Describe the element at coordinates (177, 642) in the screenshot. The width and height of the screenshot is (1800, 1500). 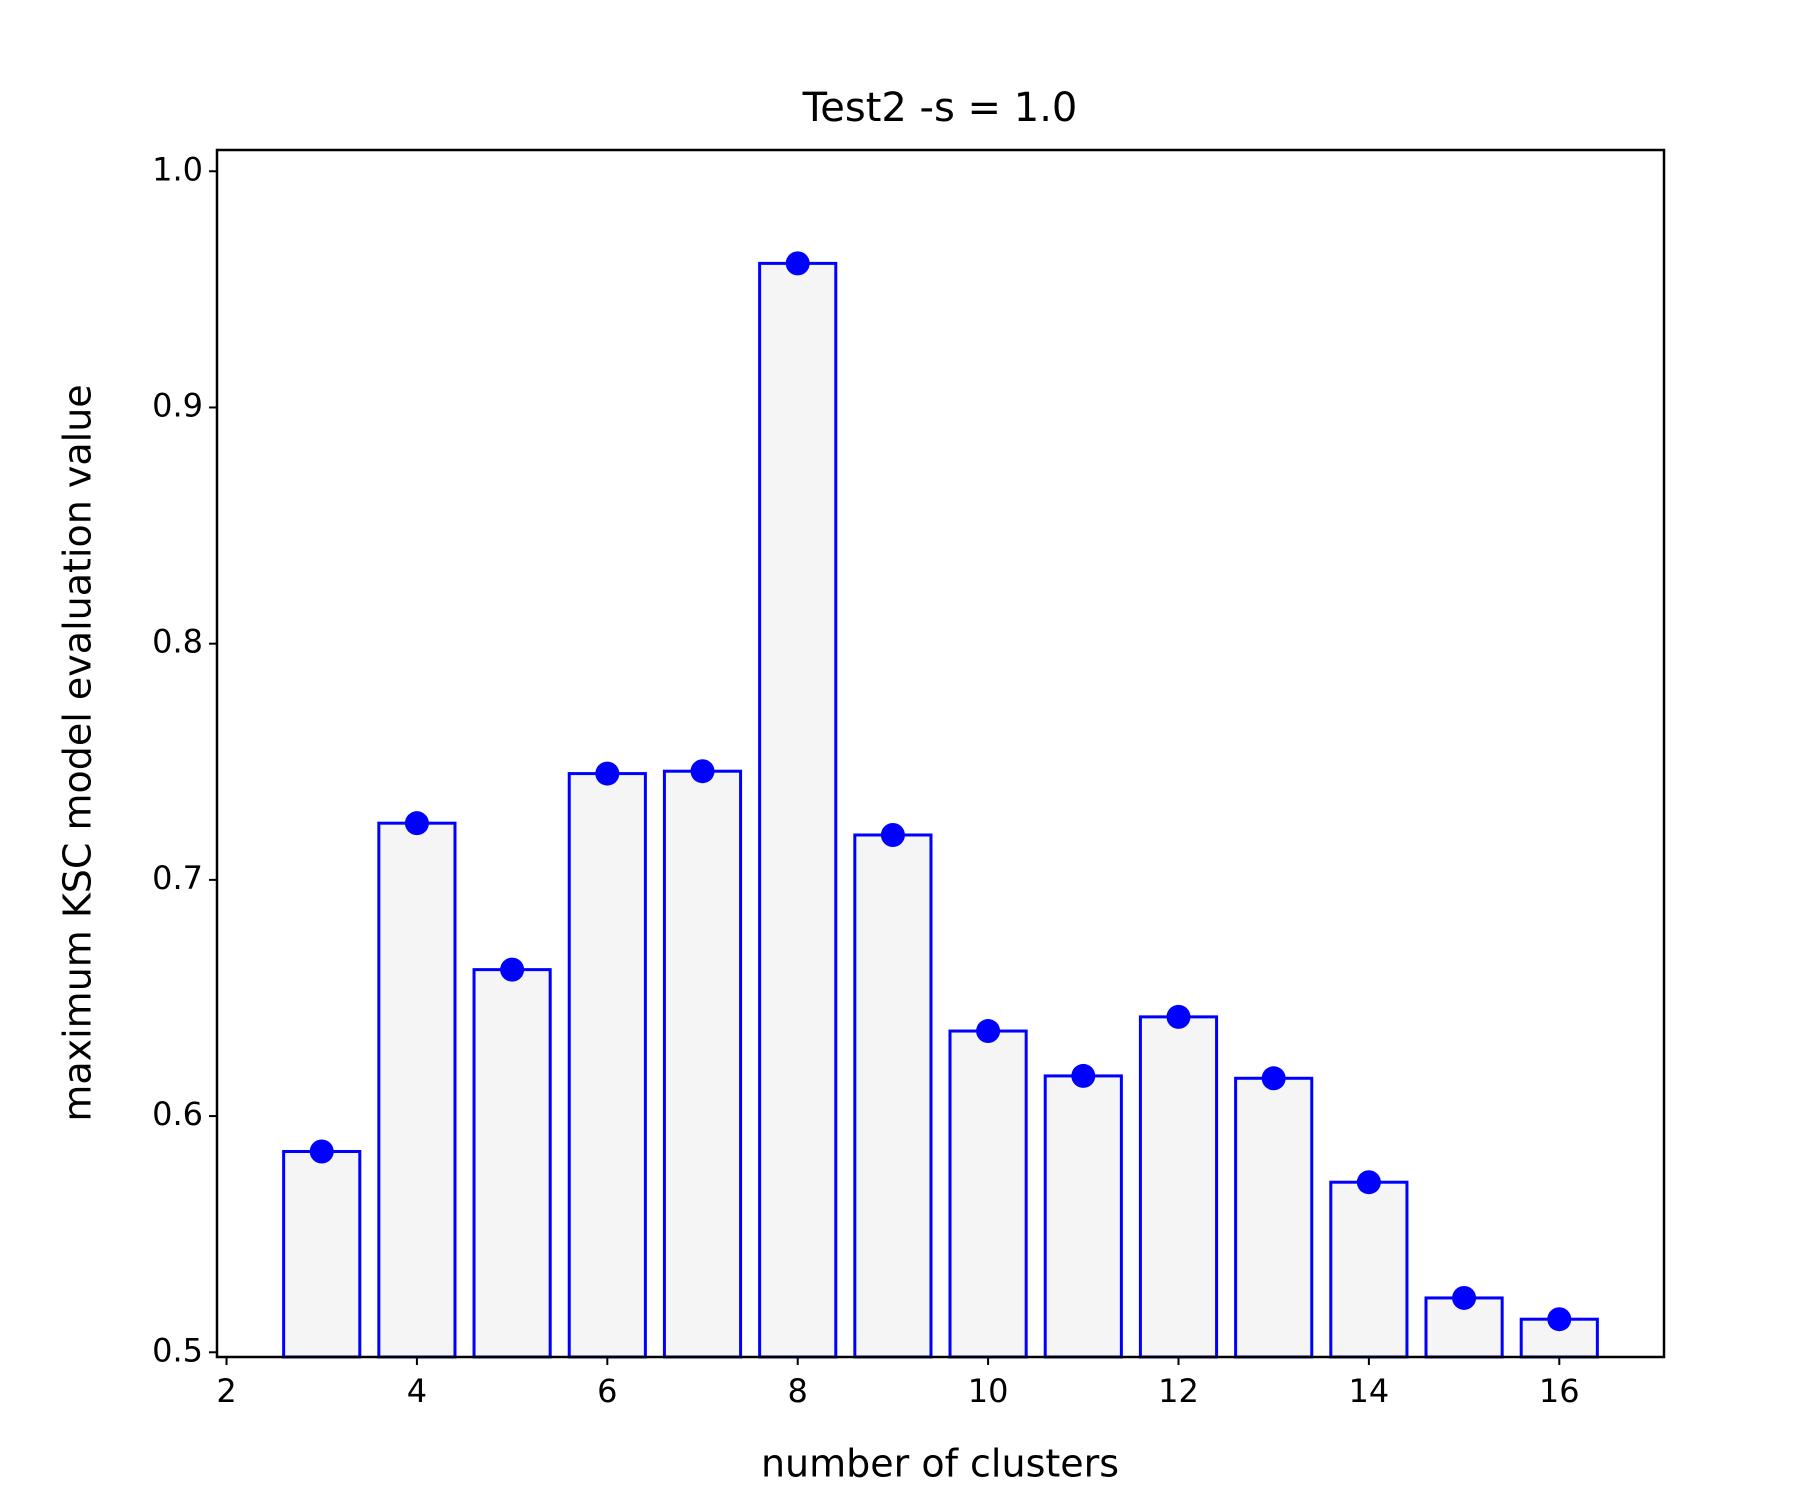
I see `y-tick-label: 0.8` at that location.